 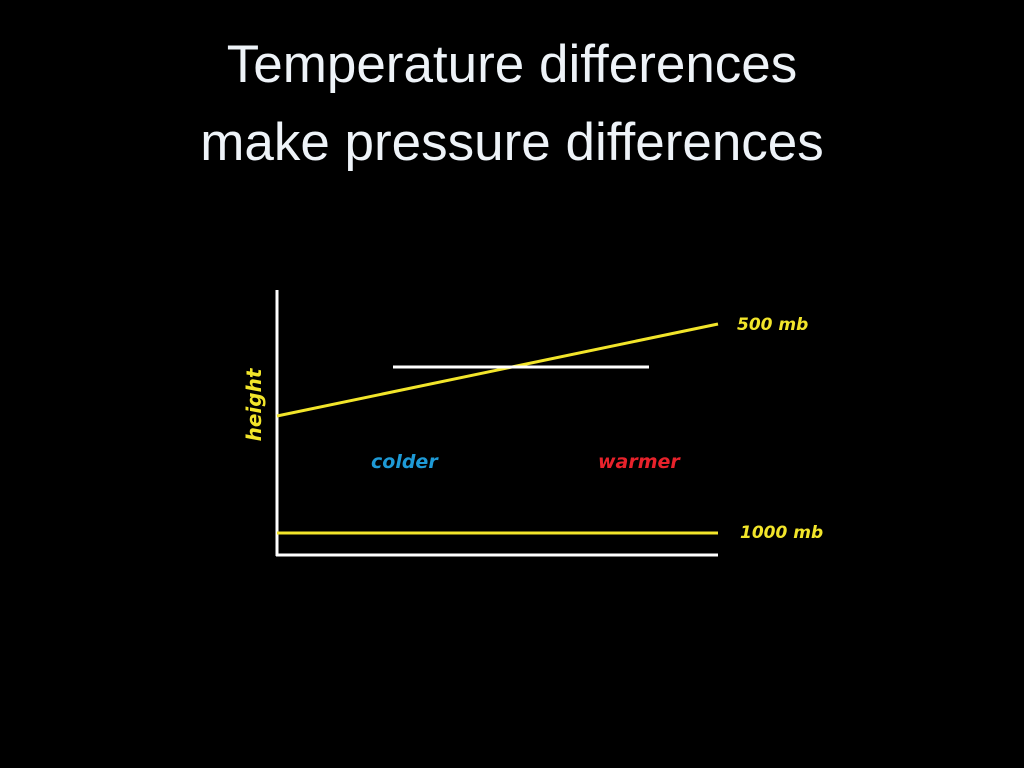 What do you see at coordinates (781, 533) in the screenshot?
I see `line-label: 1000 mb` at bounding box center [781, 533].